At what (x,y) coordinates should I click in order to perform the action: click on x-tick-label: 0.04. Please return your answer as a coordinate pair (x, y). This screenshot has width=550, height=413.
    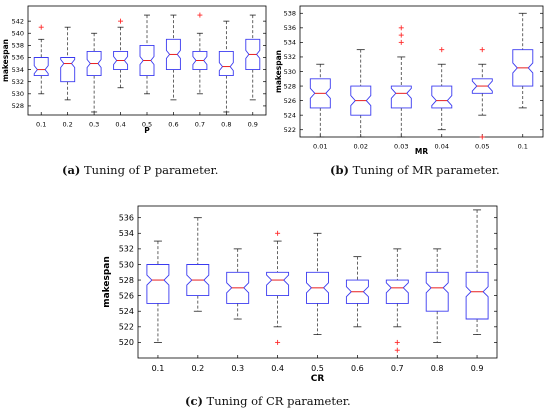
    Looking at the image, I should click on (442, 147).